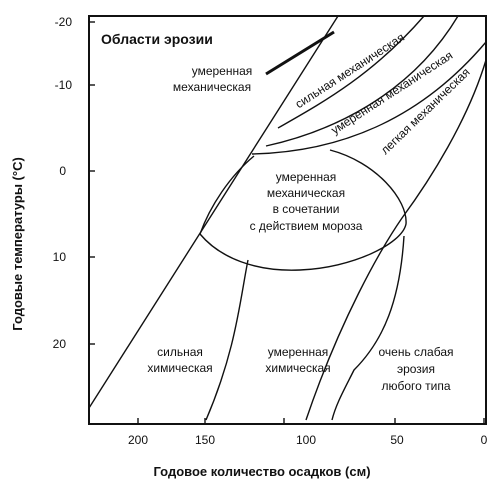 The width and height of the screenshot is (500, 484). What do you see at coordinates (179, 360) in the screenshot?
I see `region-strong-chemical: сильная химическая` at bounding box center [179, 360].